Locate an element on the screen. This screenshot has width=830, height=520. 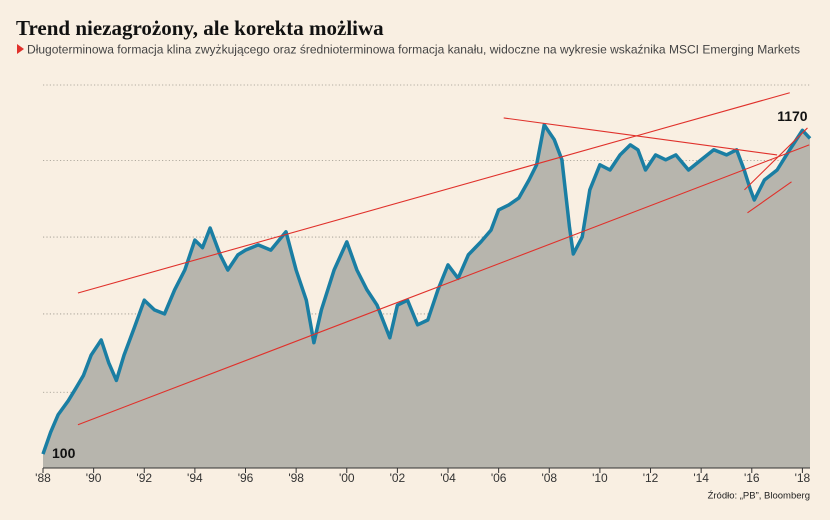
x-tick-label: '10 is located at coordinates (600, 478).